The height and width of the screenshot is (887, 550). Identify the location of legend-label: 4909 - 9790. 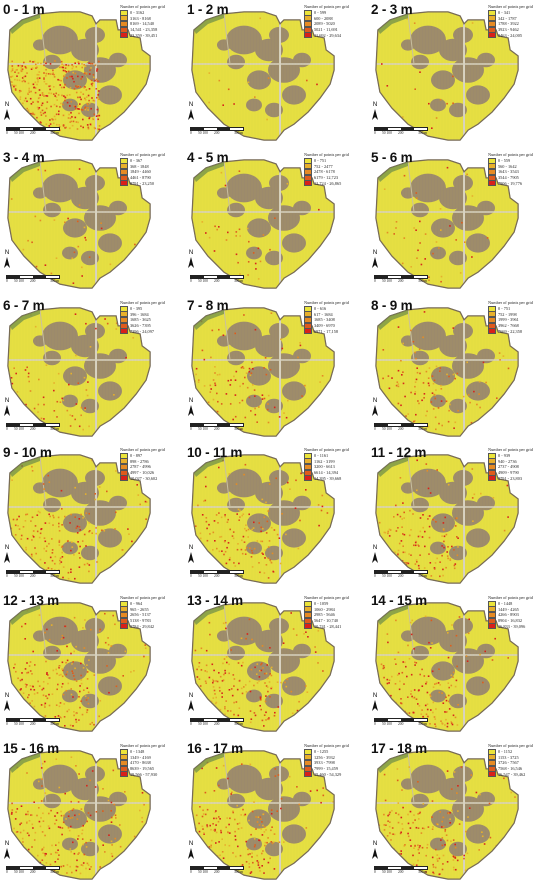
(508, 473).